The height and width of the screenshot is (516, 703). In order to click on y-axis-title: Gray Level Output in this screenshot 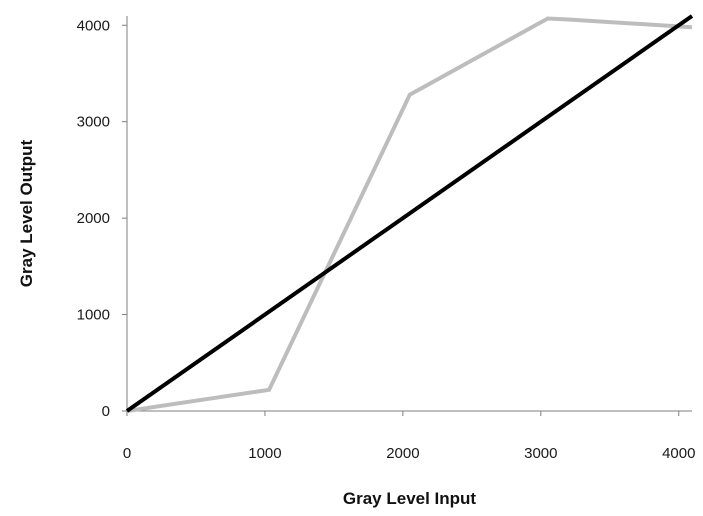, I will do `click(26, 213)`.